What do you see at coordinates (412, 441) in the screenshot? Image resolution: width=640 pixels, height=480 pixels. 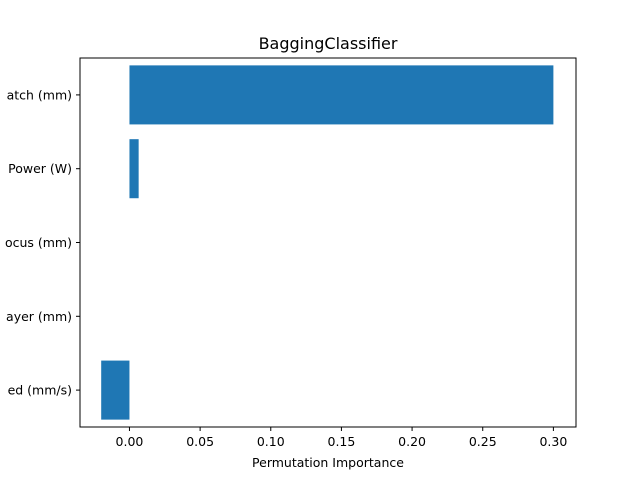 I see `x-tick-label-4: 0.20` at bounding box center [412, 441].